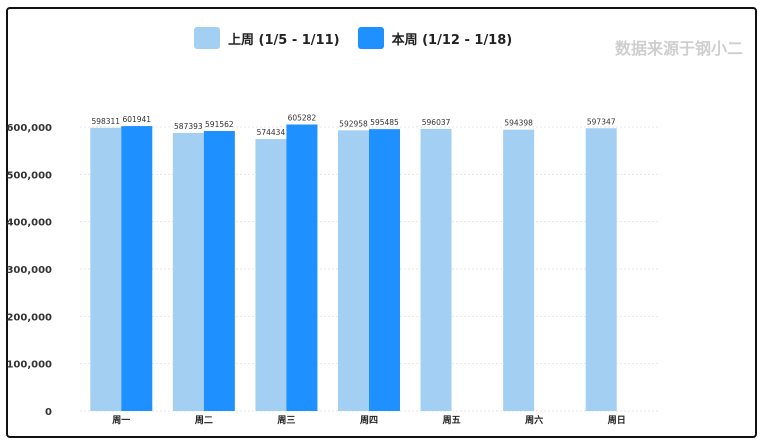  I want to click on data-label-this-week-0: 601941, so click(136, 119).